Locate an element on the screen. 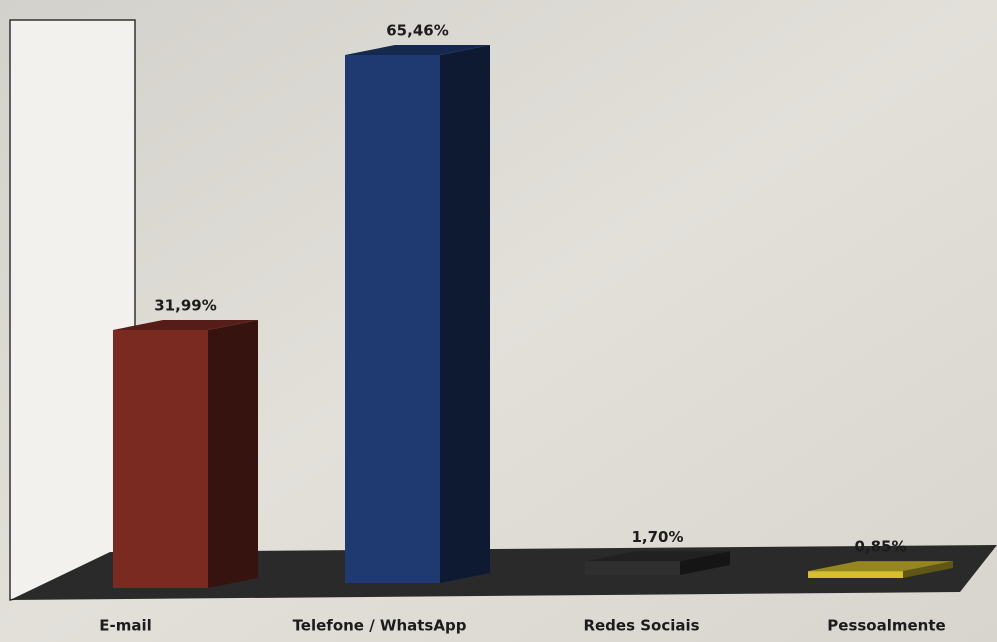 This screenshot has height=642, width=997. data-label: 1,70% is located at coordinates (657, 537).